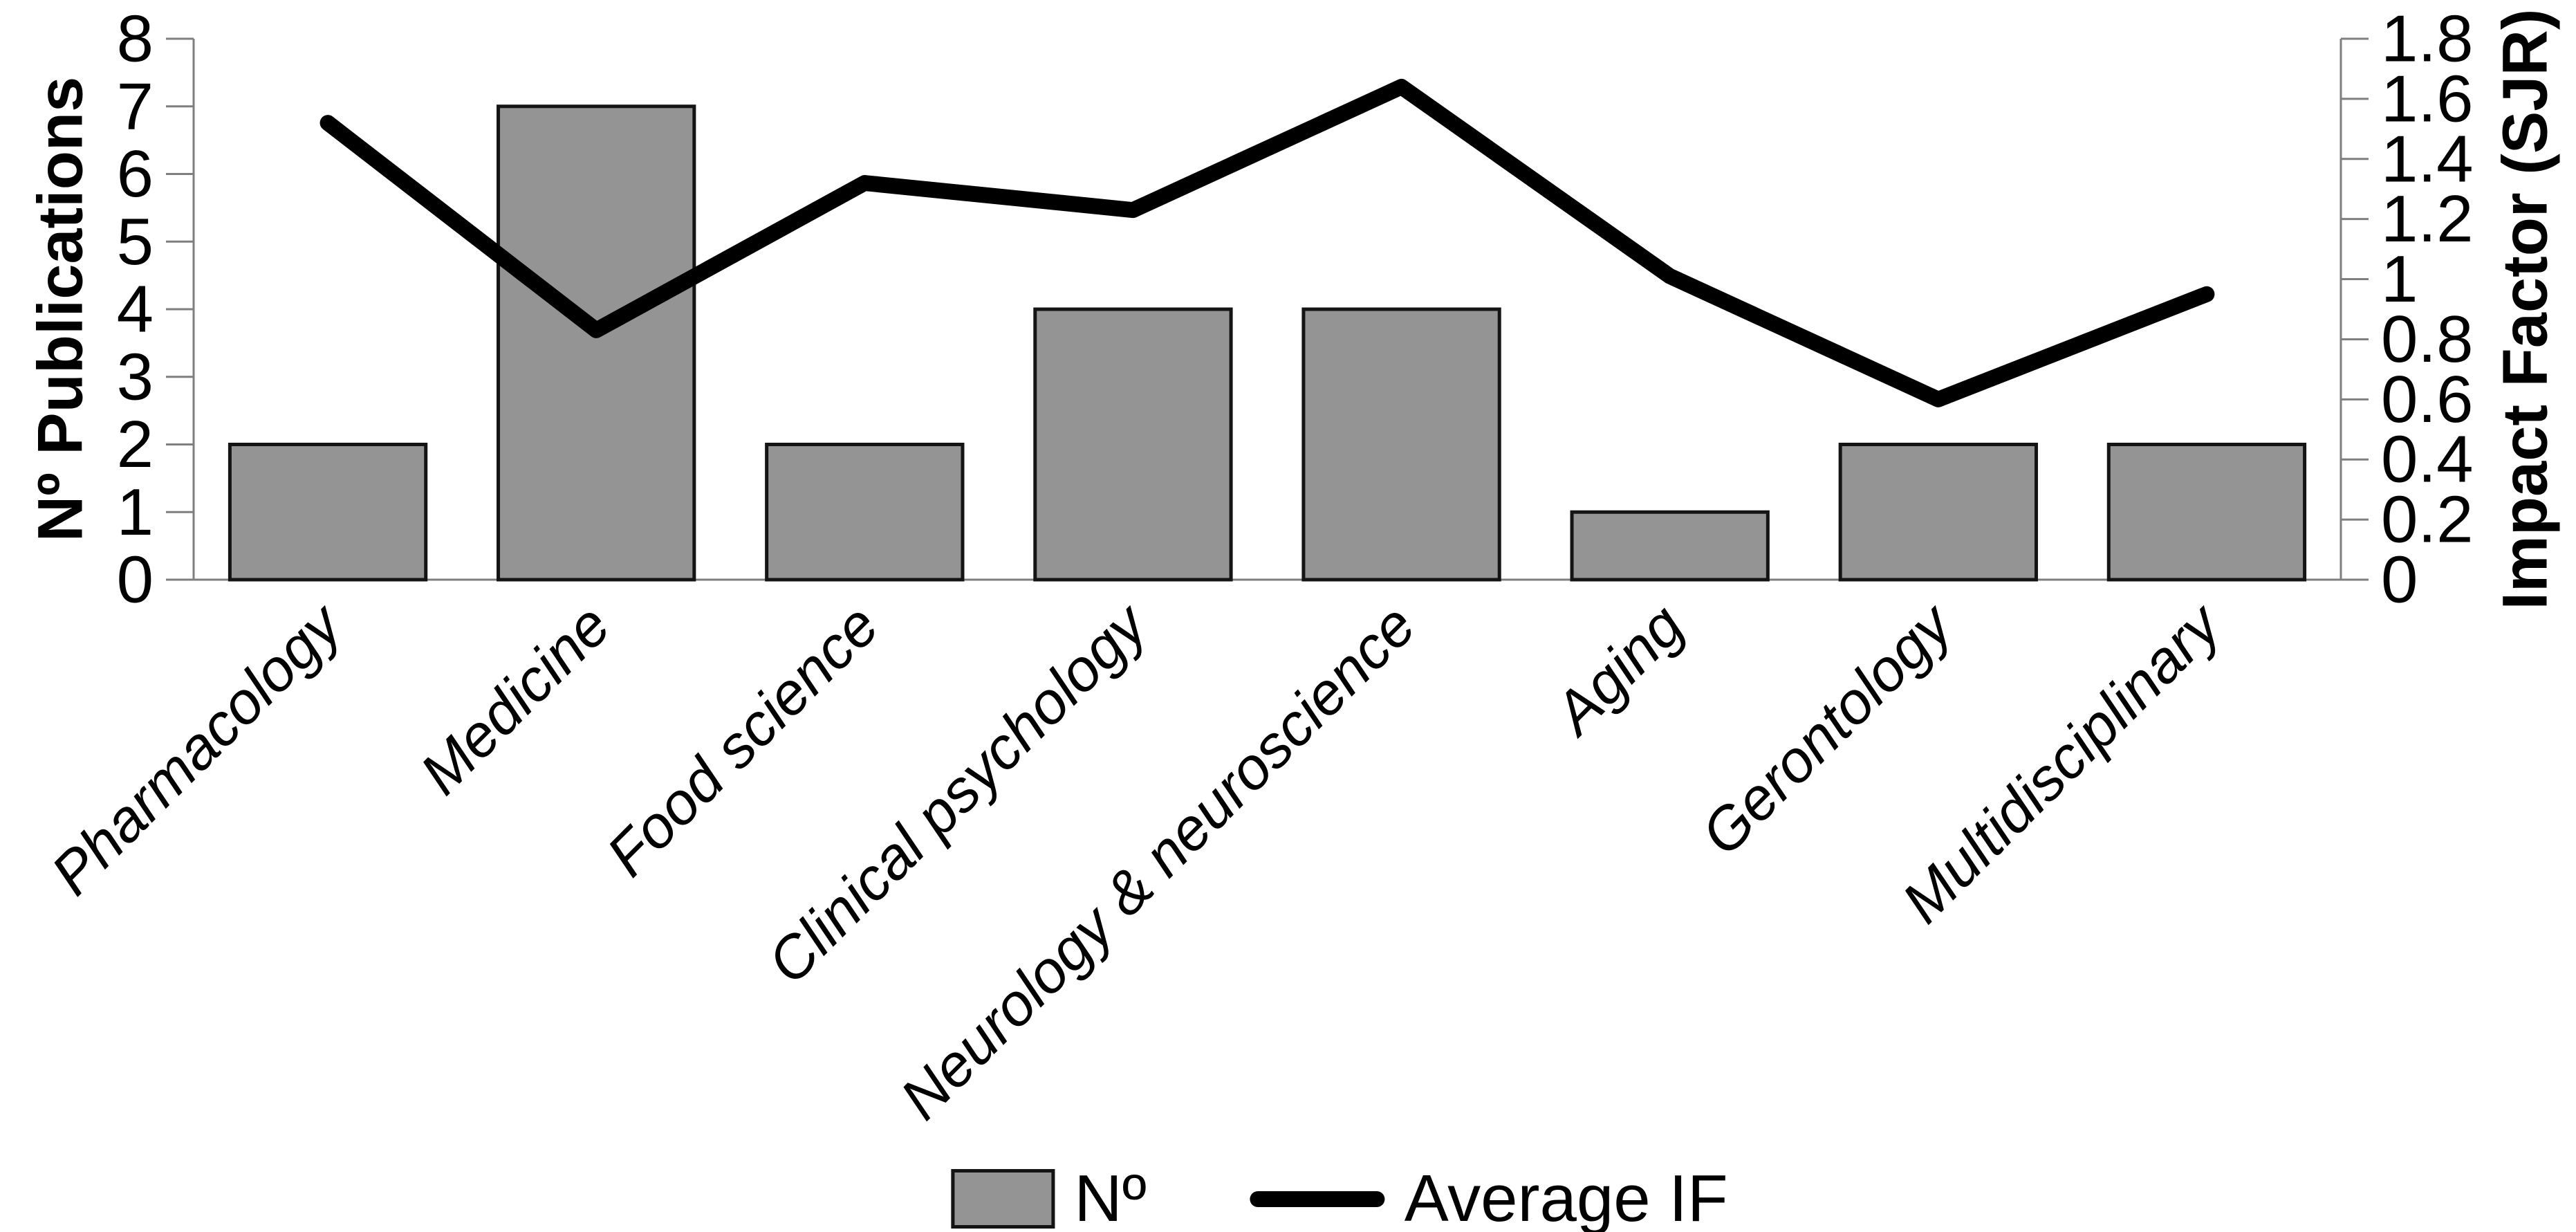 This screenshot has height=1232, width=2576. What do you see at coordinates (2427, 460) in the screenshot?
I see `right-axis-tick-label: 0.4` at bounding box center [2427, 460].